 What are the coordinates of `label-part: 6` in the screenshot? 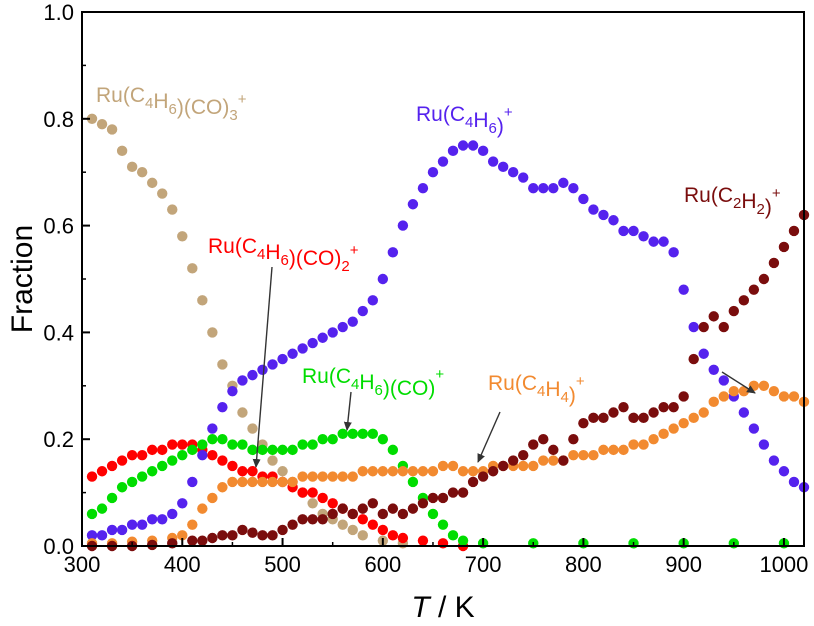 It's located at (173, 109).